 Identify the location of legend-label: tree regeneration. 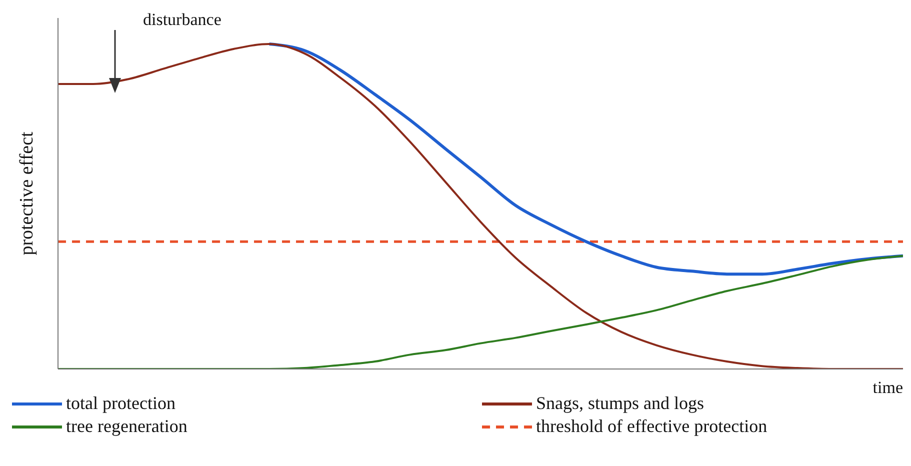
(127, 426).